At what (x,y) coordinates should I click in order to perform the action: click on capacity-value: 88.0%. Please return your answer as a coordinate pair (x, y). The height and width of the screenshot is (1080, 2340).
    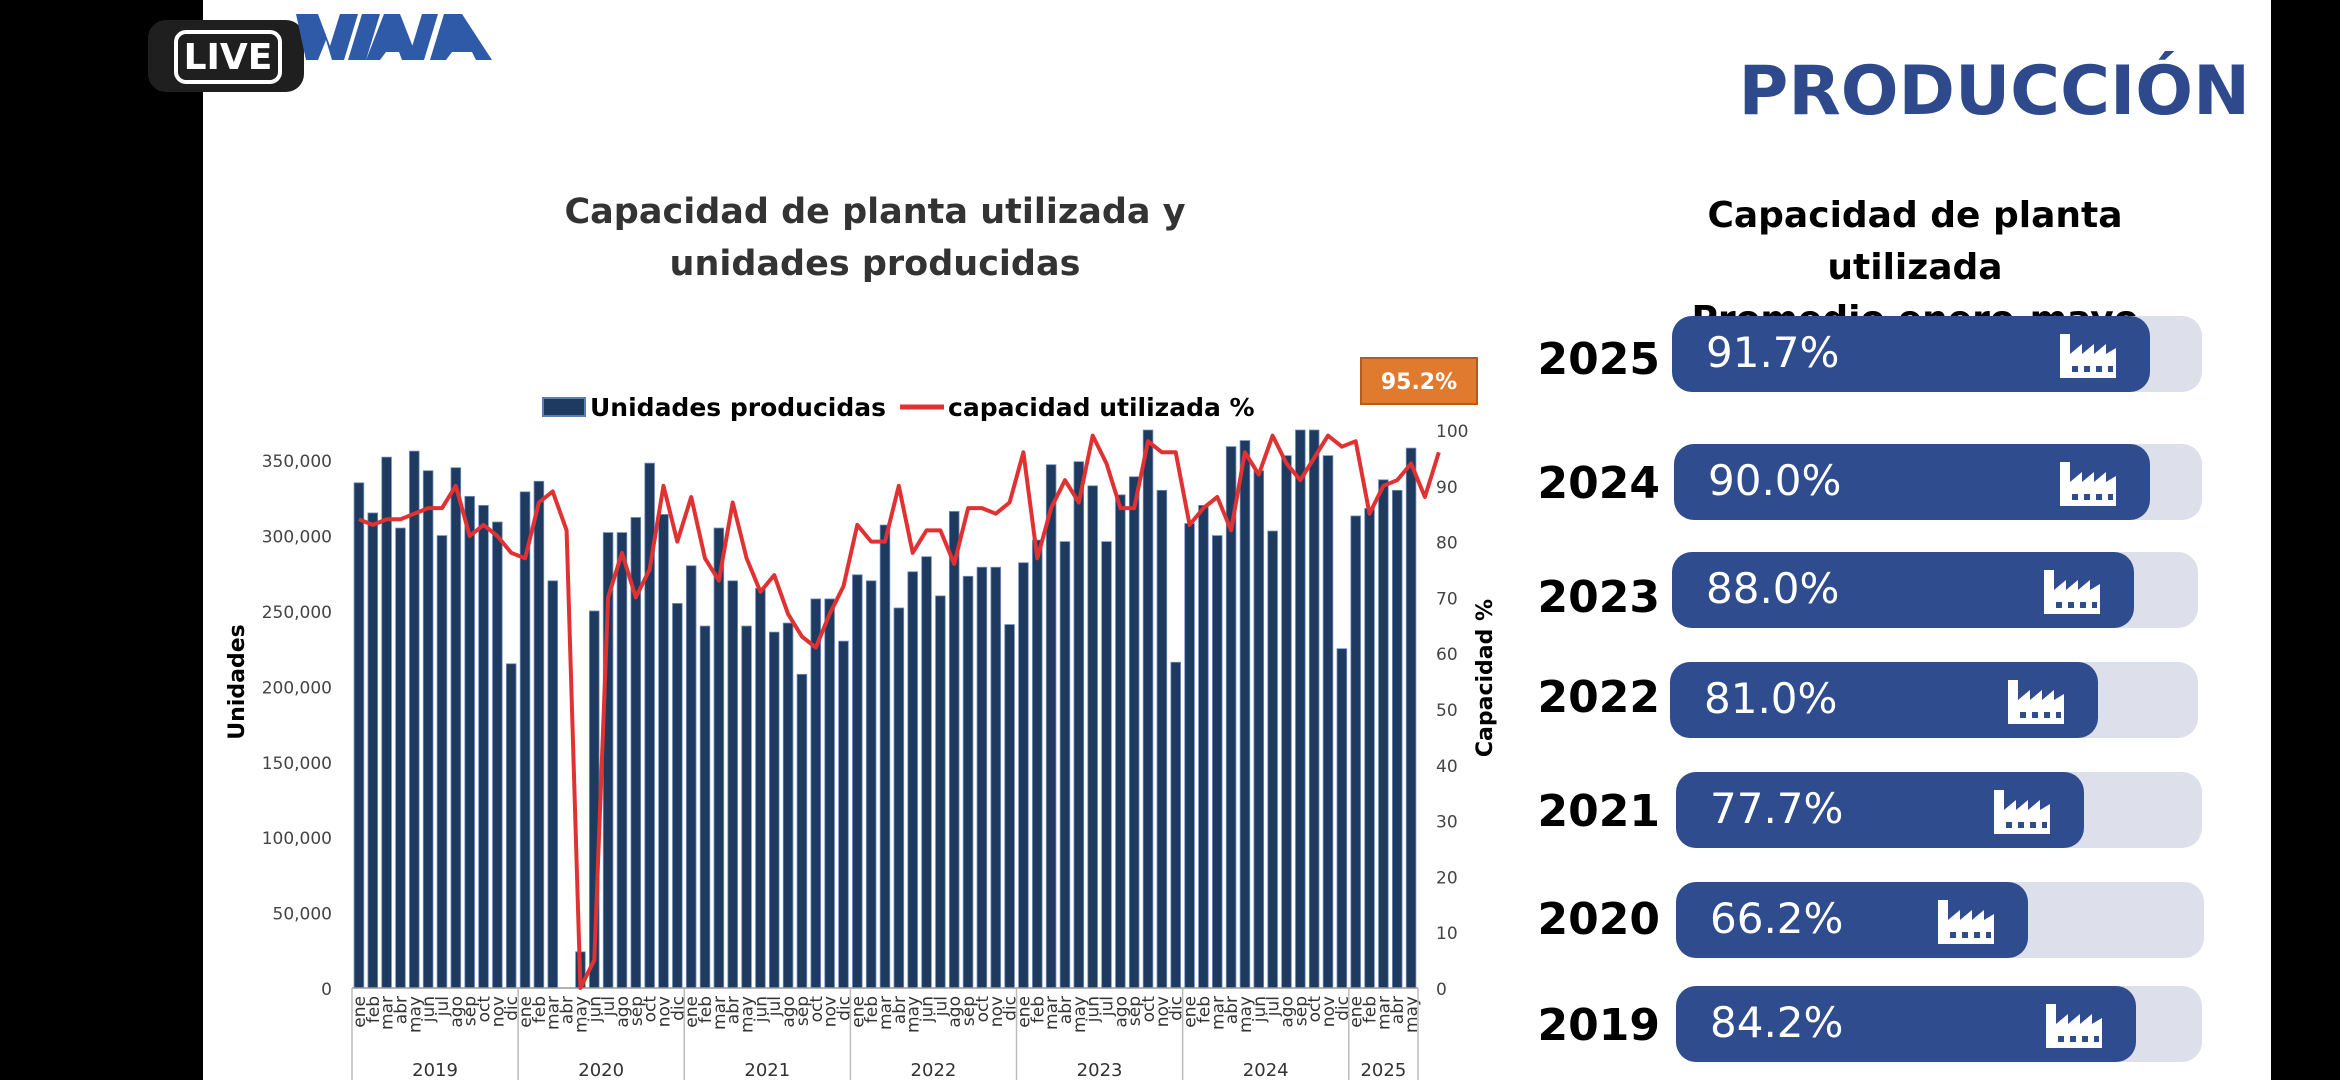
    Looking at the image, I should click on (1773, 588).